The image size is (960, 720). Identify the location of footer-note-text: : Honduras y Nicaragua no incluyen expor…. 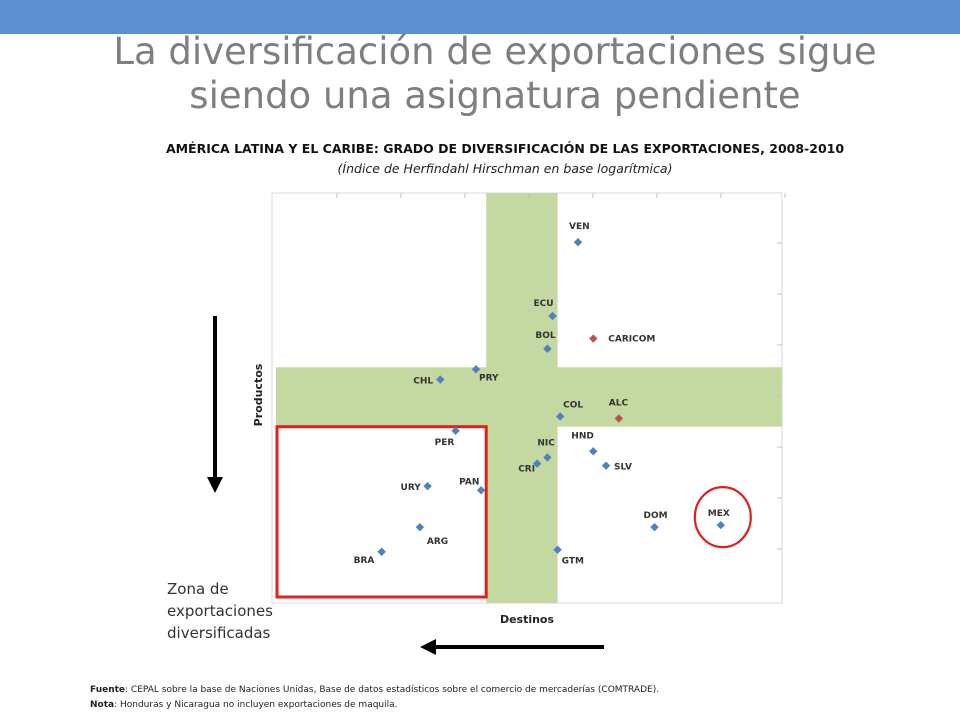
(256, 705).